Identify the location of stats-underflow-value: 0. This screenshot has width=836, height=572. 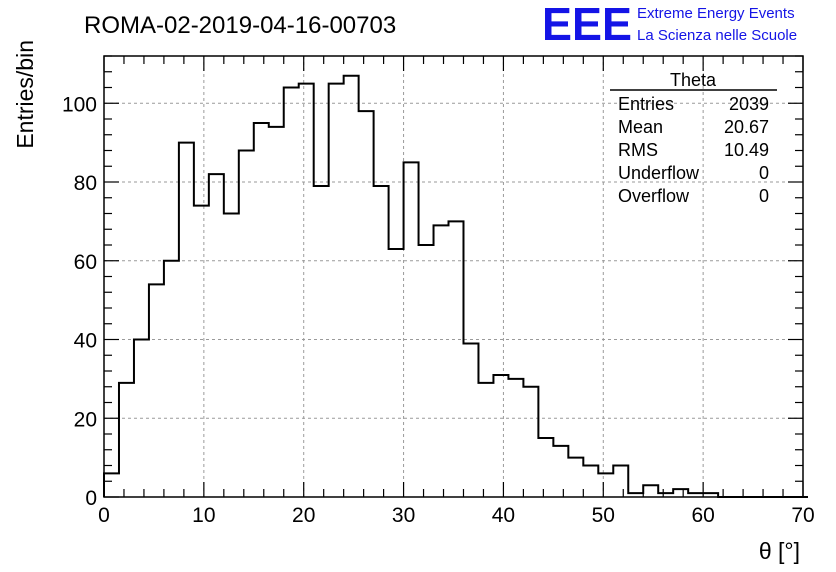
(764, 173).